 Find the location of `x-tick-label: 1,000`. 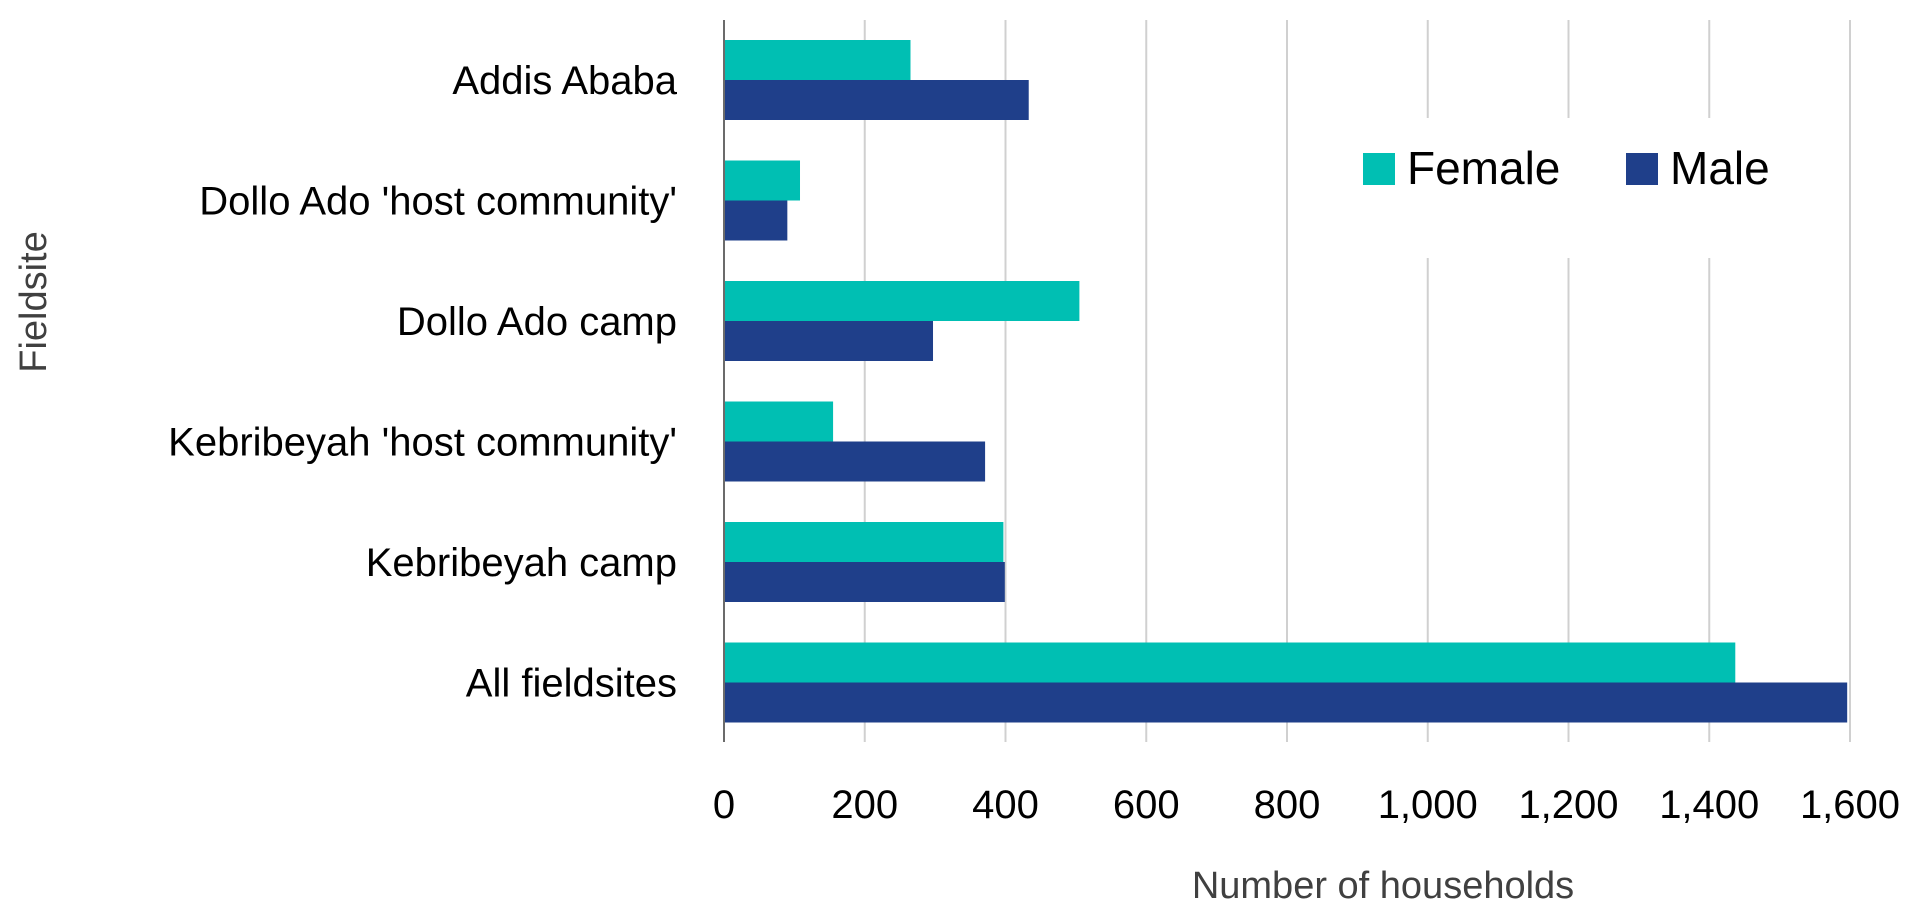

x-tick-label: 1,000 is located at coordinates (1428, 805).